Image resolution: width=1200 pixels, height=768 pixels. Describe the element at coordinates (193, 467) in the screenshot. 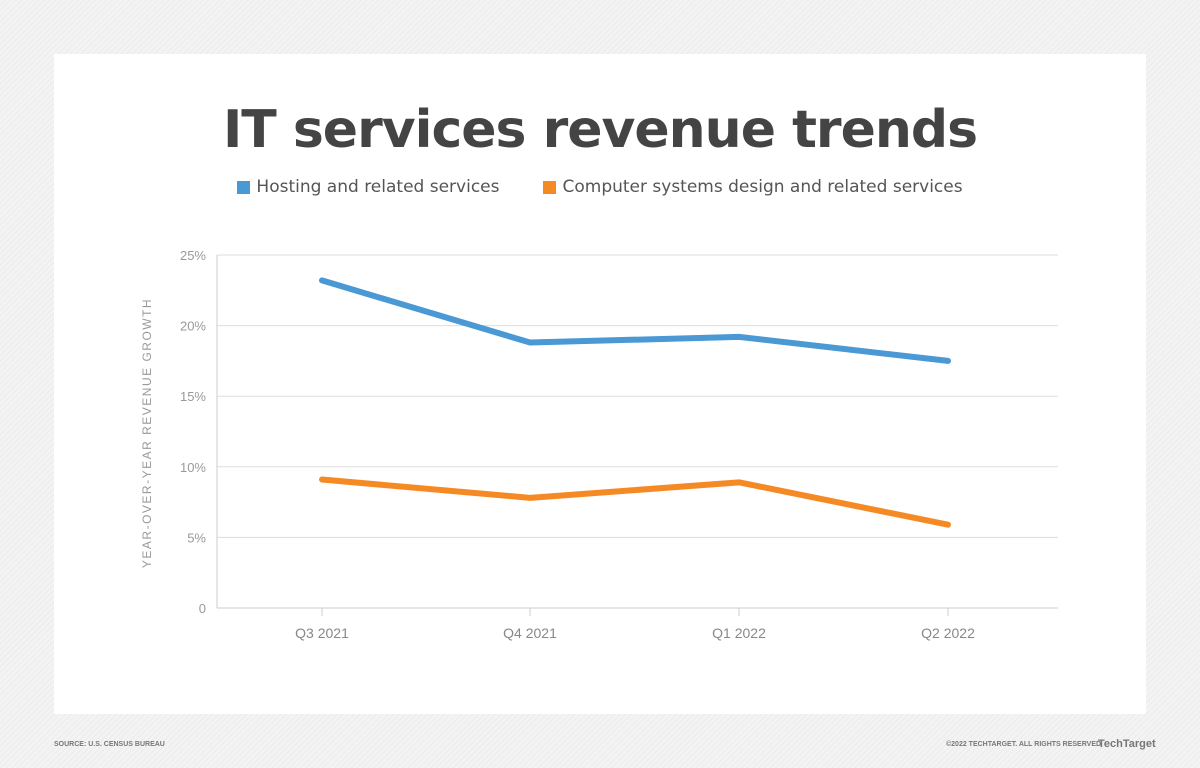

I see `y-tick-label: 10%` at that location.